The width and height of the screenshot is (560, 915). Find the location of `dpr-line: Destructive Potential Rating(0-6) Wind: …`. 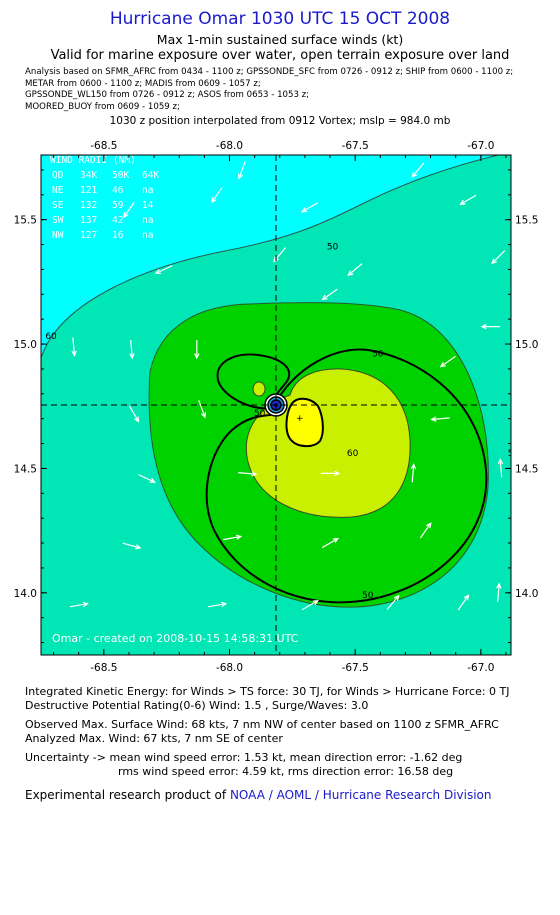

dpr-line: Destructive Potential Rating(0-6) Wind: … is located at coordinates (197, 705).